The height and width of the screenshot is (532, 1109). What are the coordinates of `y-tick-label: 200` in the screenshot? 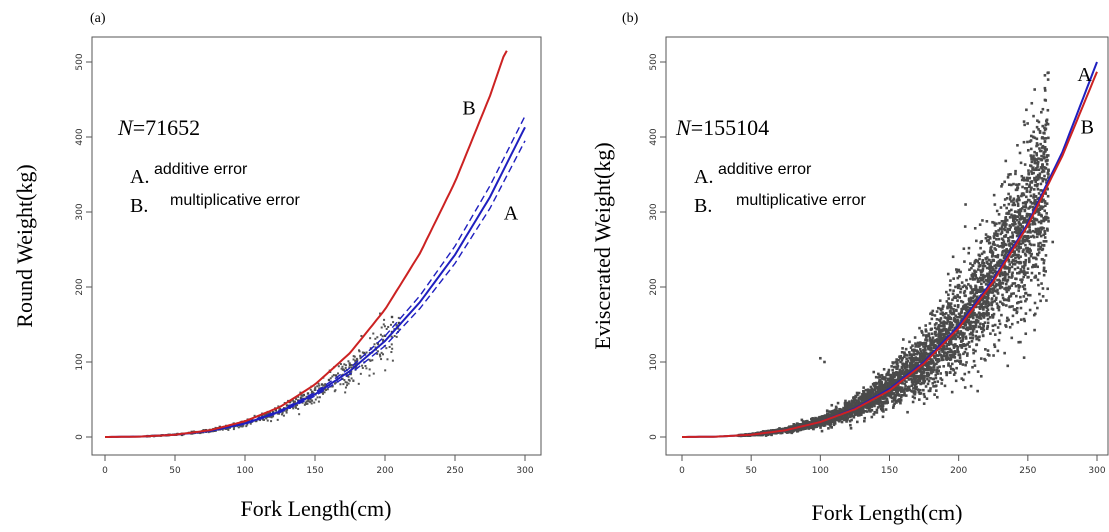 It's located at (654, 286).